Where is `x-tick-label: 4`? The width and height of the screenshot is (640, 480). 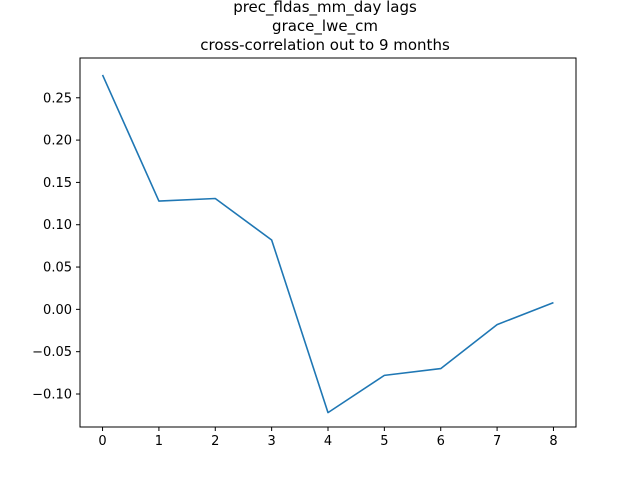 x-tick-label: 4 is located at coordinates (328, 441).